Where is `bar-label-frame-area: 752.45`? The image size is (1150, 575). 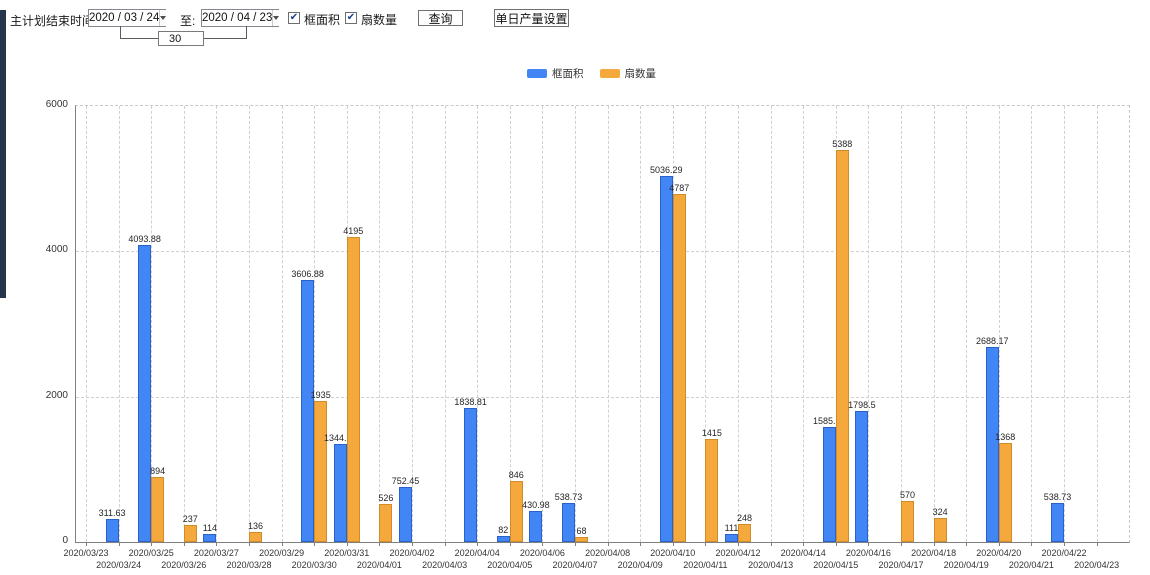 bar-label-frame-area: 752.45 is located at coordinates (405, 481).